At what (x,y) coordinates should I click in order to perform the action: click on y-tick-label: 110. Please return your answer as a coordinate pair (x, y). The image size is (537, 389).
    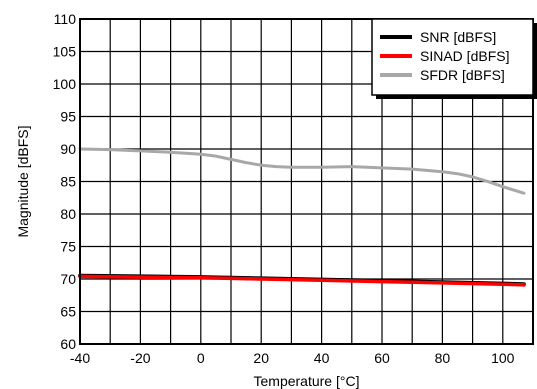
    Looking at the image, I should click on (65, 19).